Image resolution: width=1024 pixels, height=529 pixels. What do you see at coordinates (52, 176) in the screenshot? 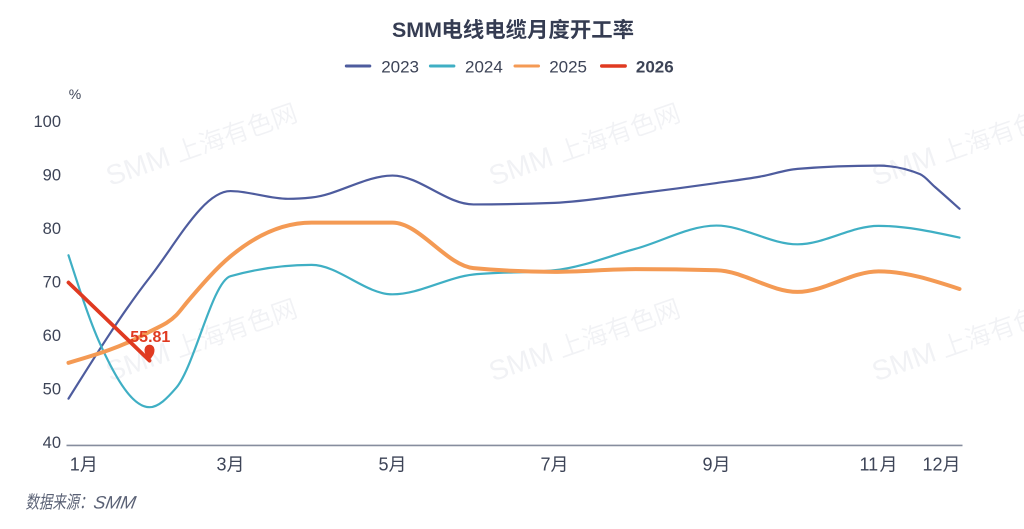
I see `svg-text: 90` at bounding box center [52, 176].